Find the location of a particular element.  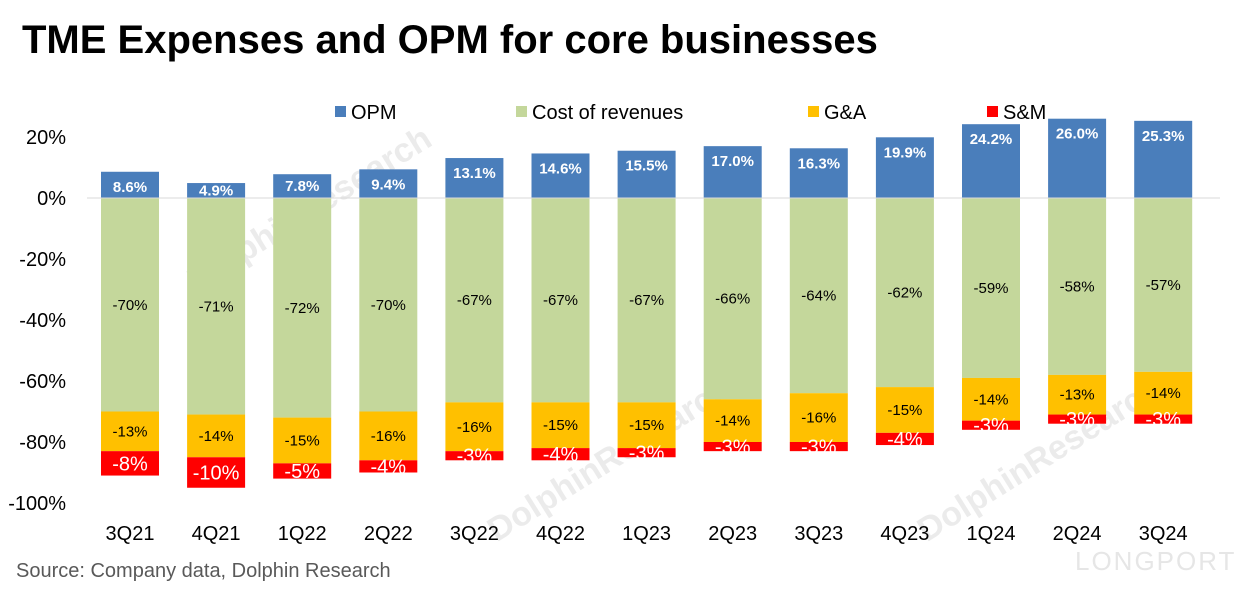

legend-label-ga: G&A is located at coordinates (845, 113).